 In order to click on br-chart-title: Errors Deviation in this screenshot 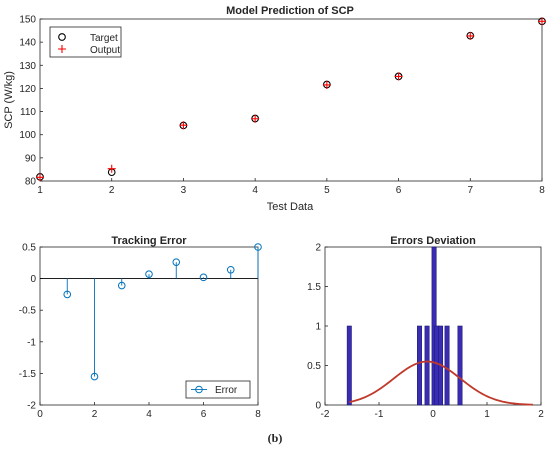, I will do `click(433, 241)`.